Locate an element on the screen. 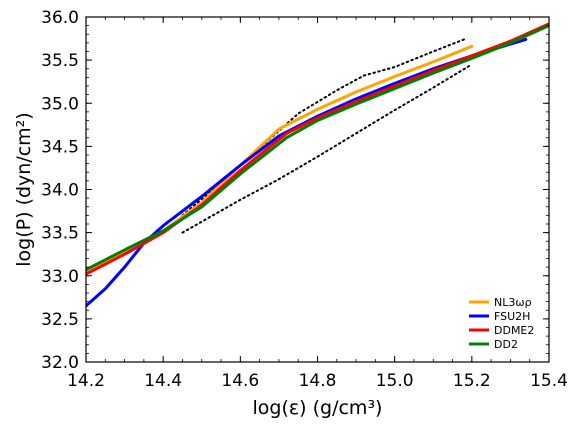  x-tick-label: 14.8 is located at coordinates (318, 381).